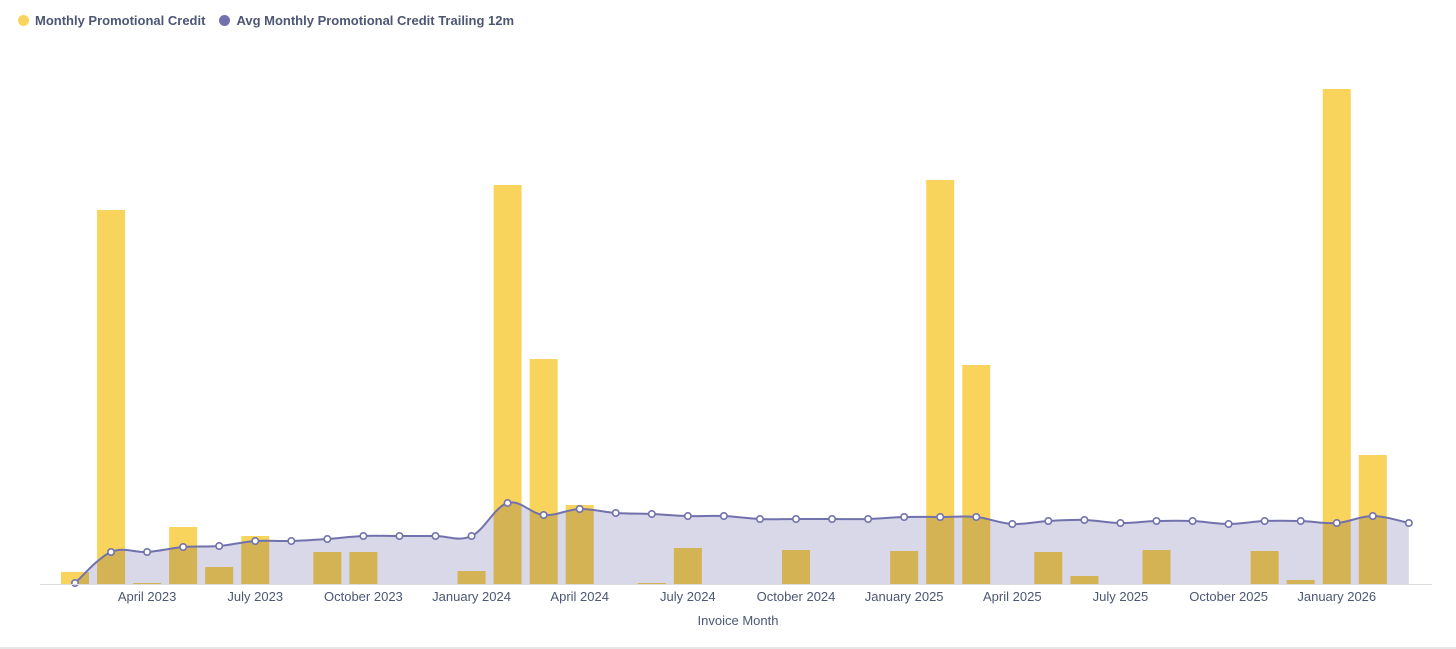 The image size is (1456, 649). I want to click on x-tick-label: April 2024, so click(579, 596).